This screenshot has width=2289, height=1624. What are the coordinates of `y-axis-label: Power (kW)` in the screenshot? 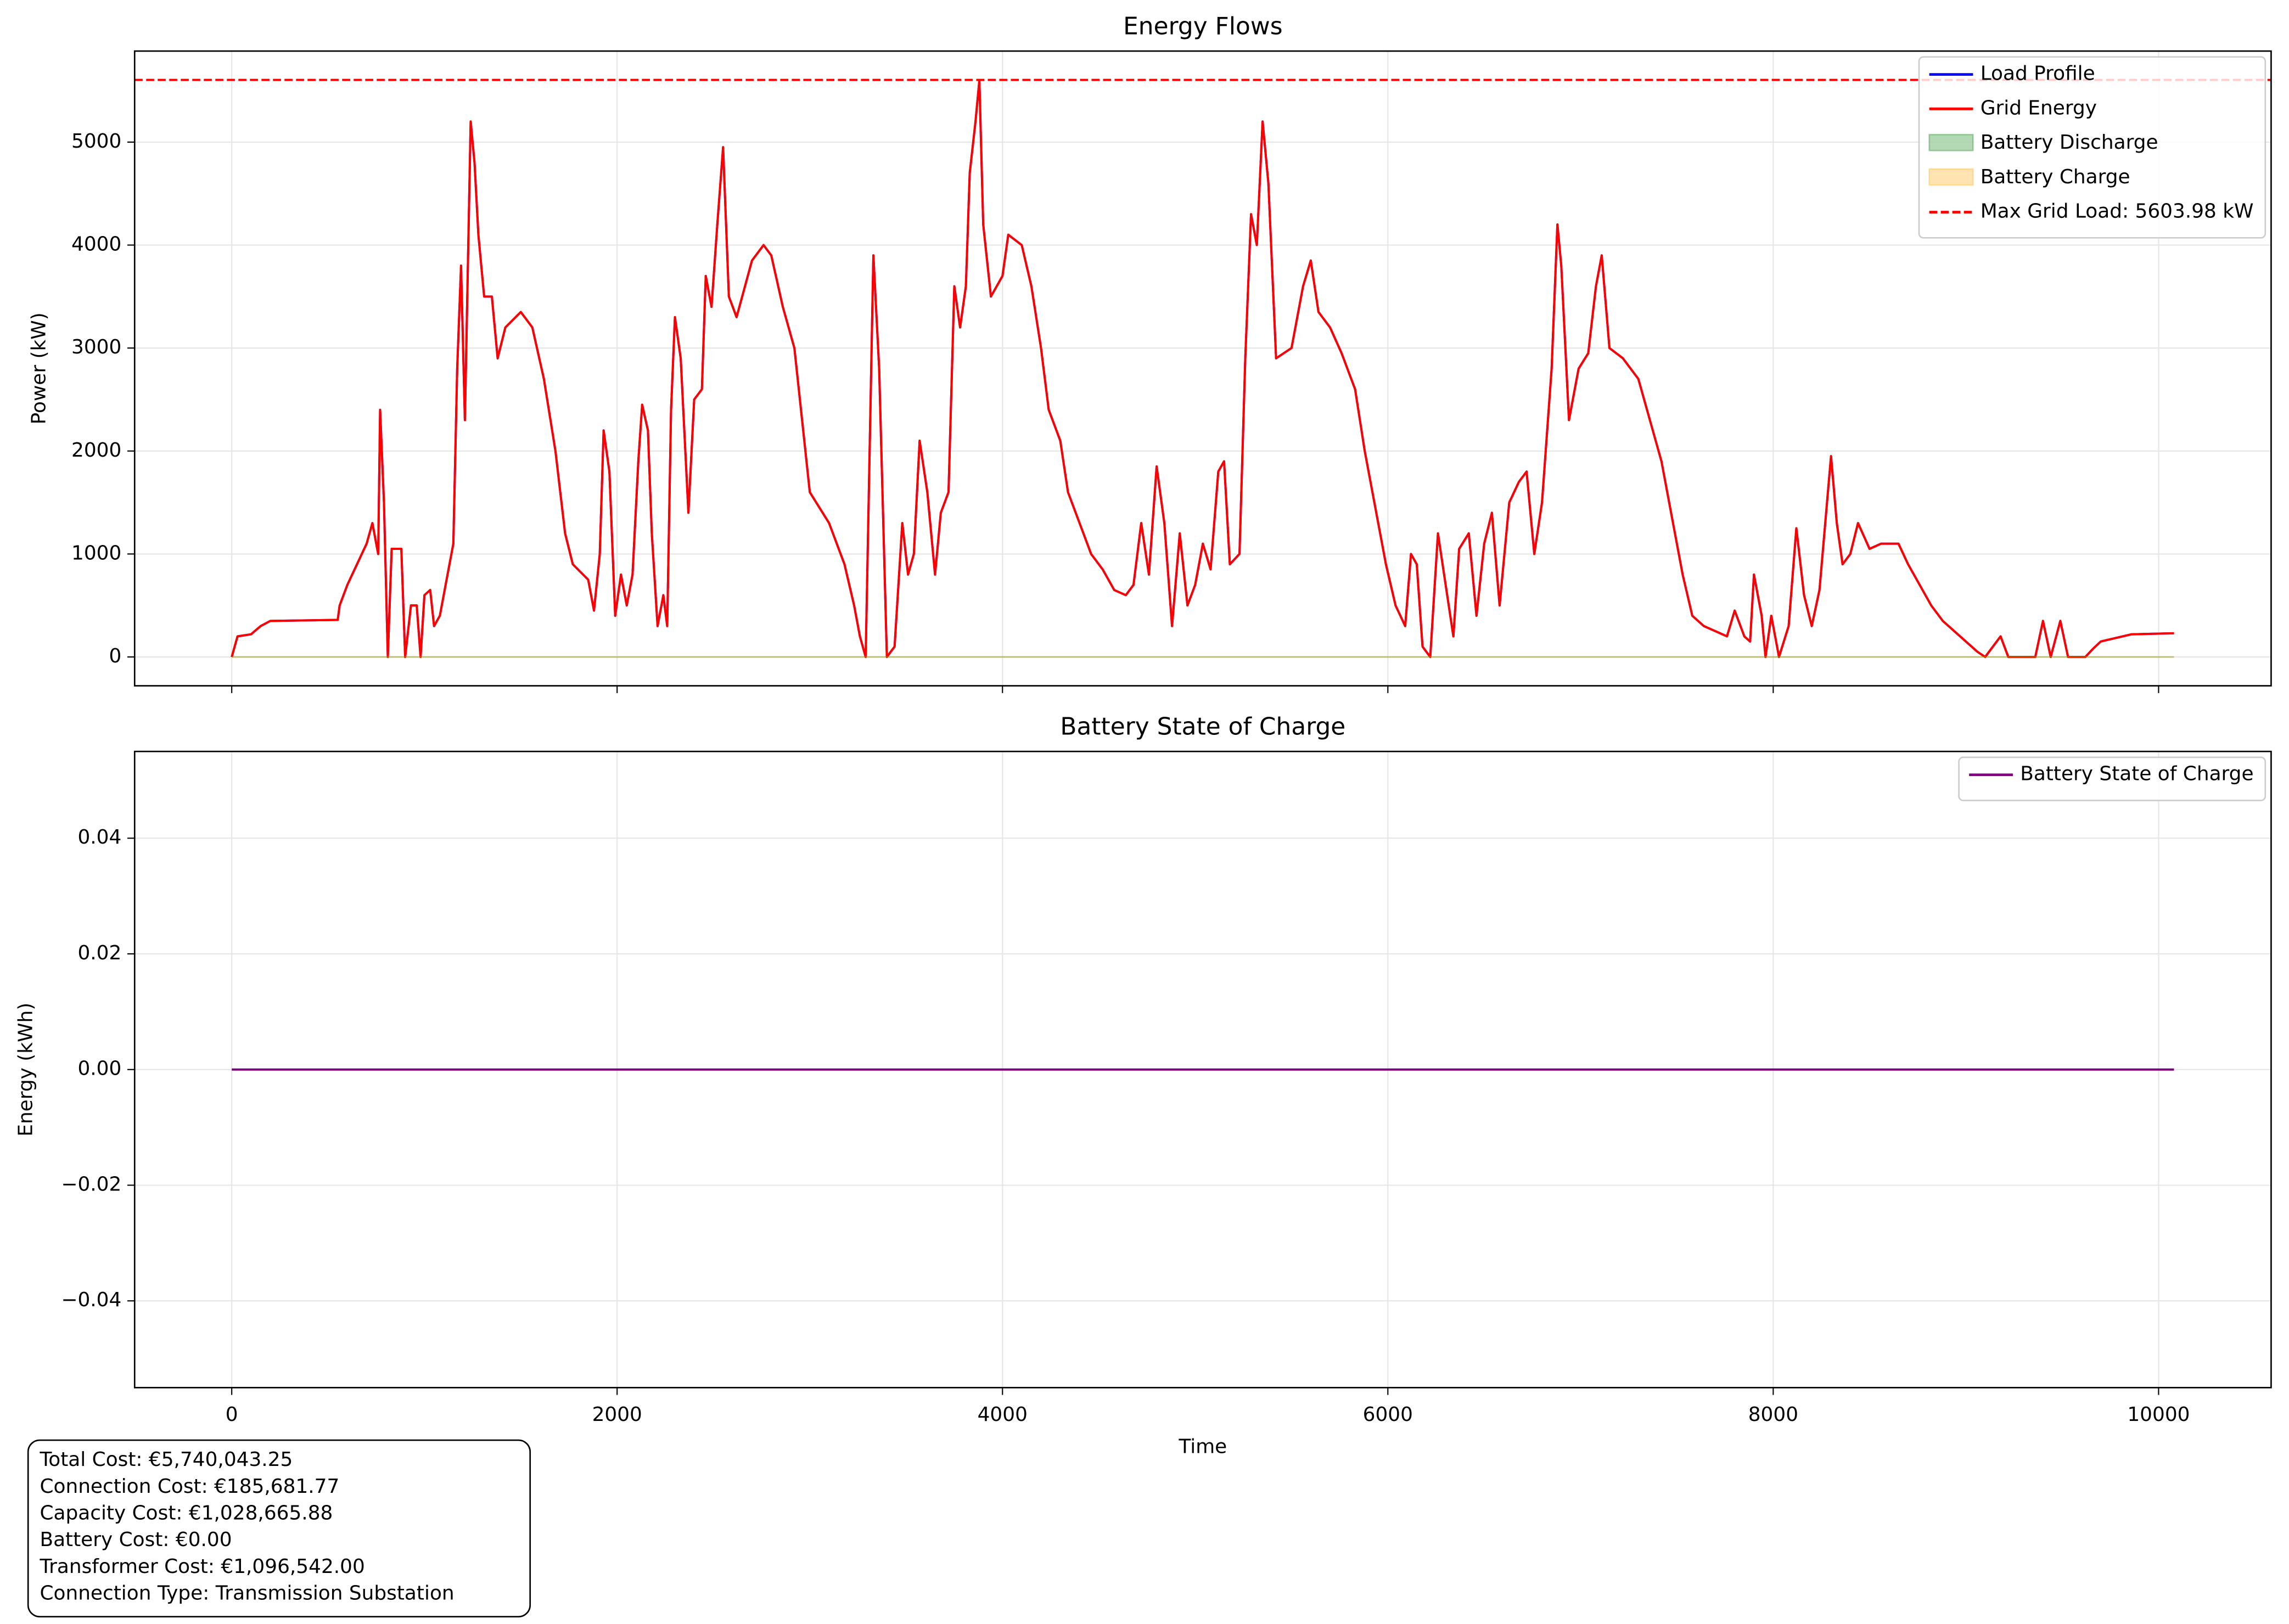 It's located at (38, 368).